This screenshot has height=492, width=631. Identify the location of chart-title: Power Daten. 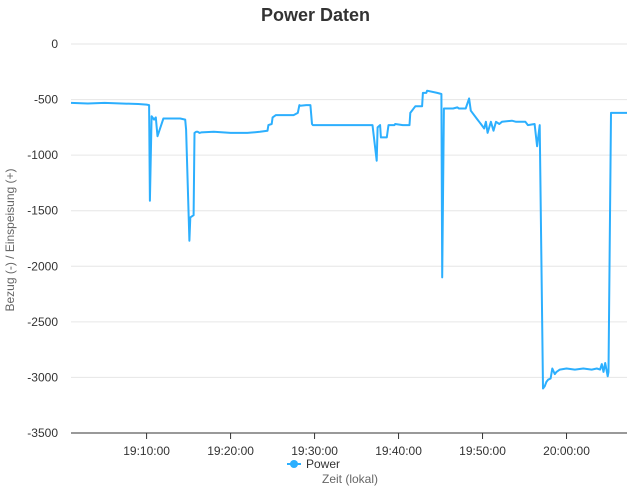
(315, 15).